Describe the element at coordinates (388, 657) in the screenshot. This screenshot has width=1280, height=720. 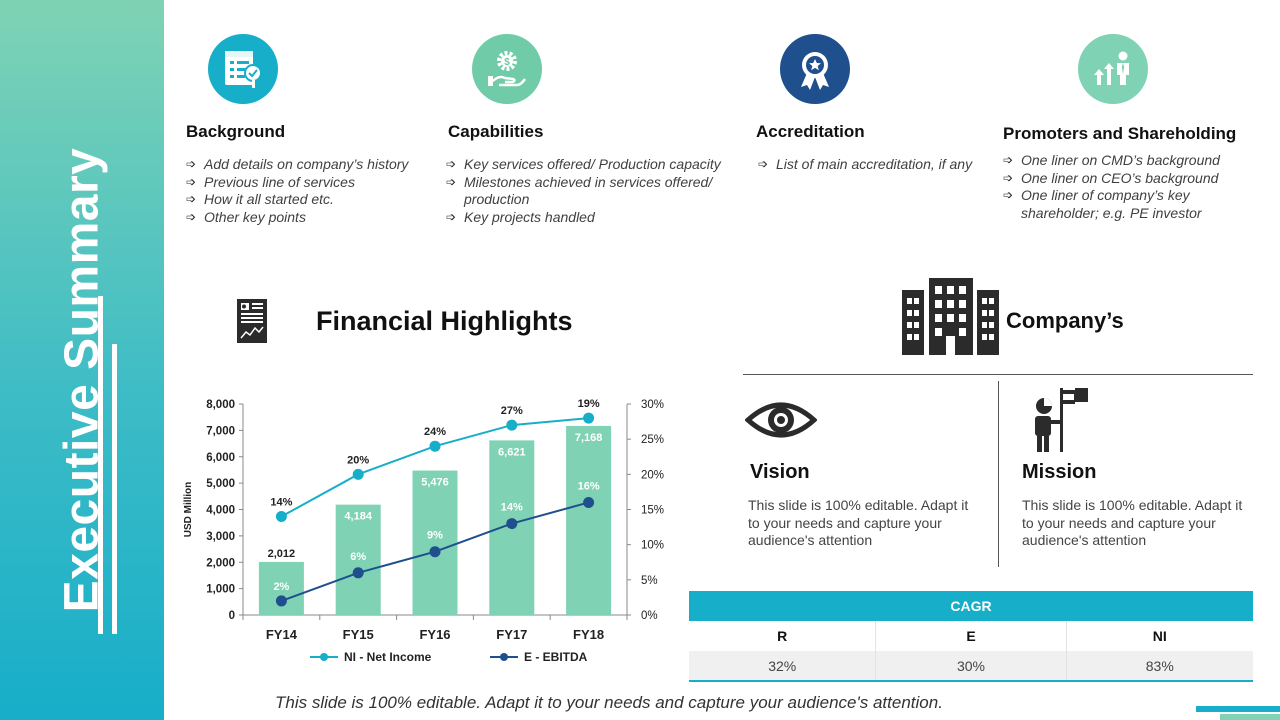
I see `legend-label: NI - Net Income` at that location.